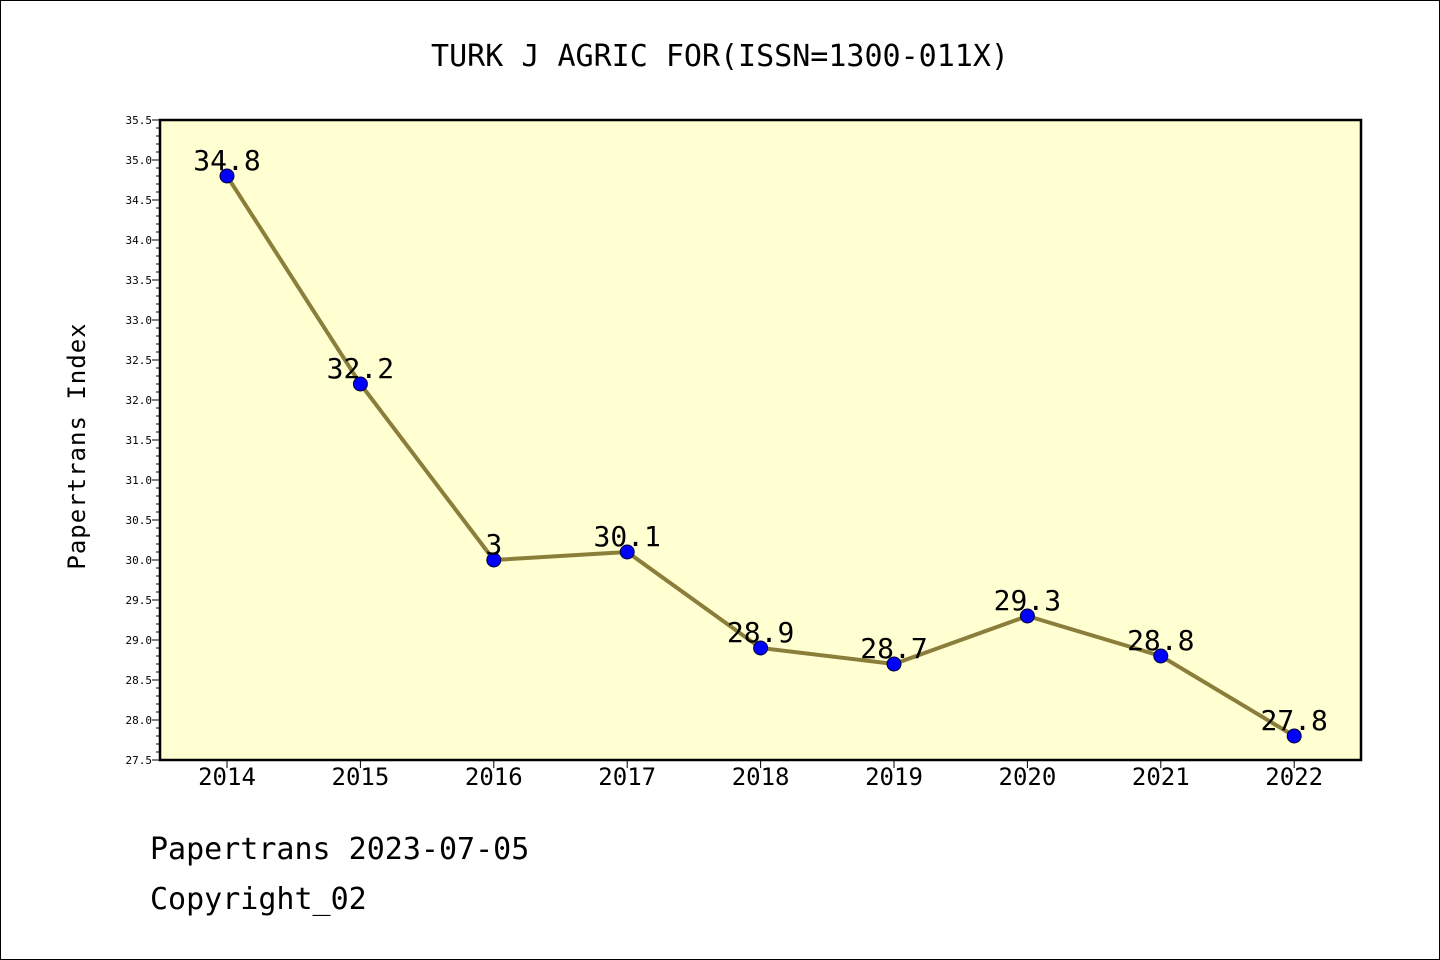 Image resolution: width=1440 pixels, height=960 pixels. I want to click on data-label: 28.8, so click(1160, 640).